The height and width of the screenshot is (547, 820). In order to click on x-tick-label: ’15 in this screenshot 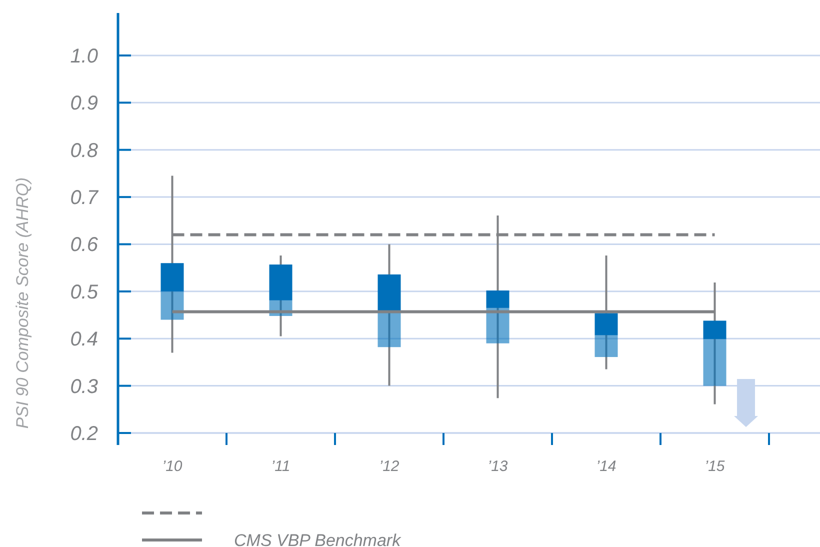, I will do `click(715, 466)`.